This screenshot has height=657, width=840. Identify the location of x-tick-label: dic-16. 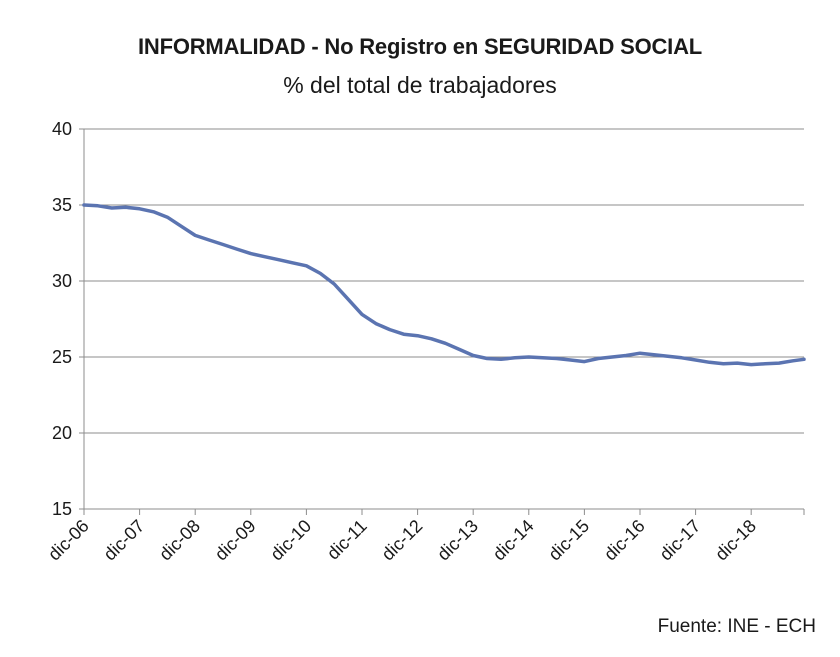
(624, 540).